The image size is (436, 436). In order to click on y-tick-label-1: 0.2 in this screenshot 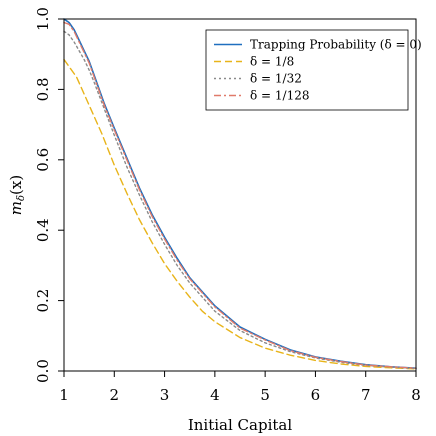, I will do `click(43, 301)`.